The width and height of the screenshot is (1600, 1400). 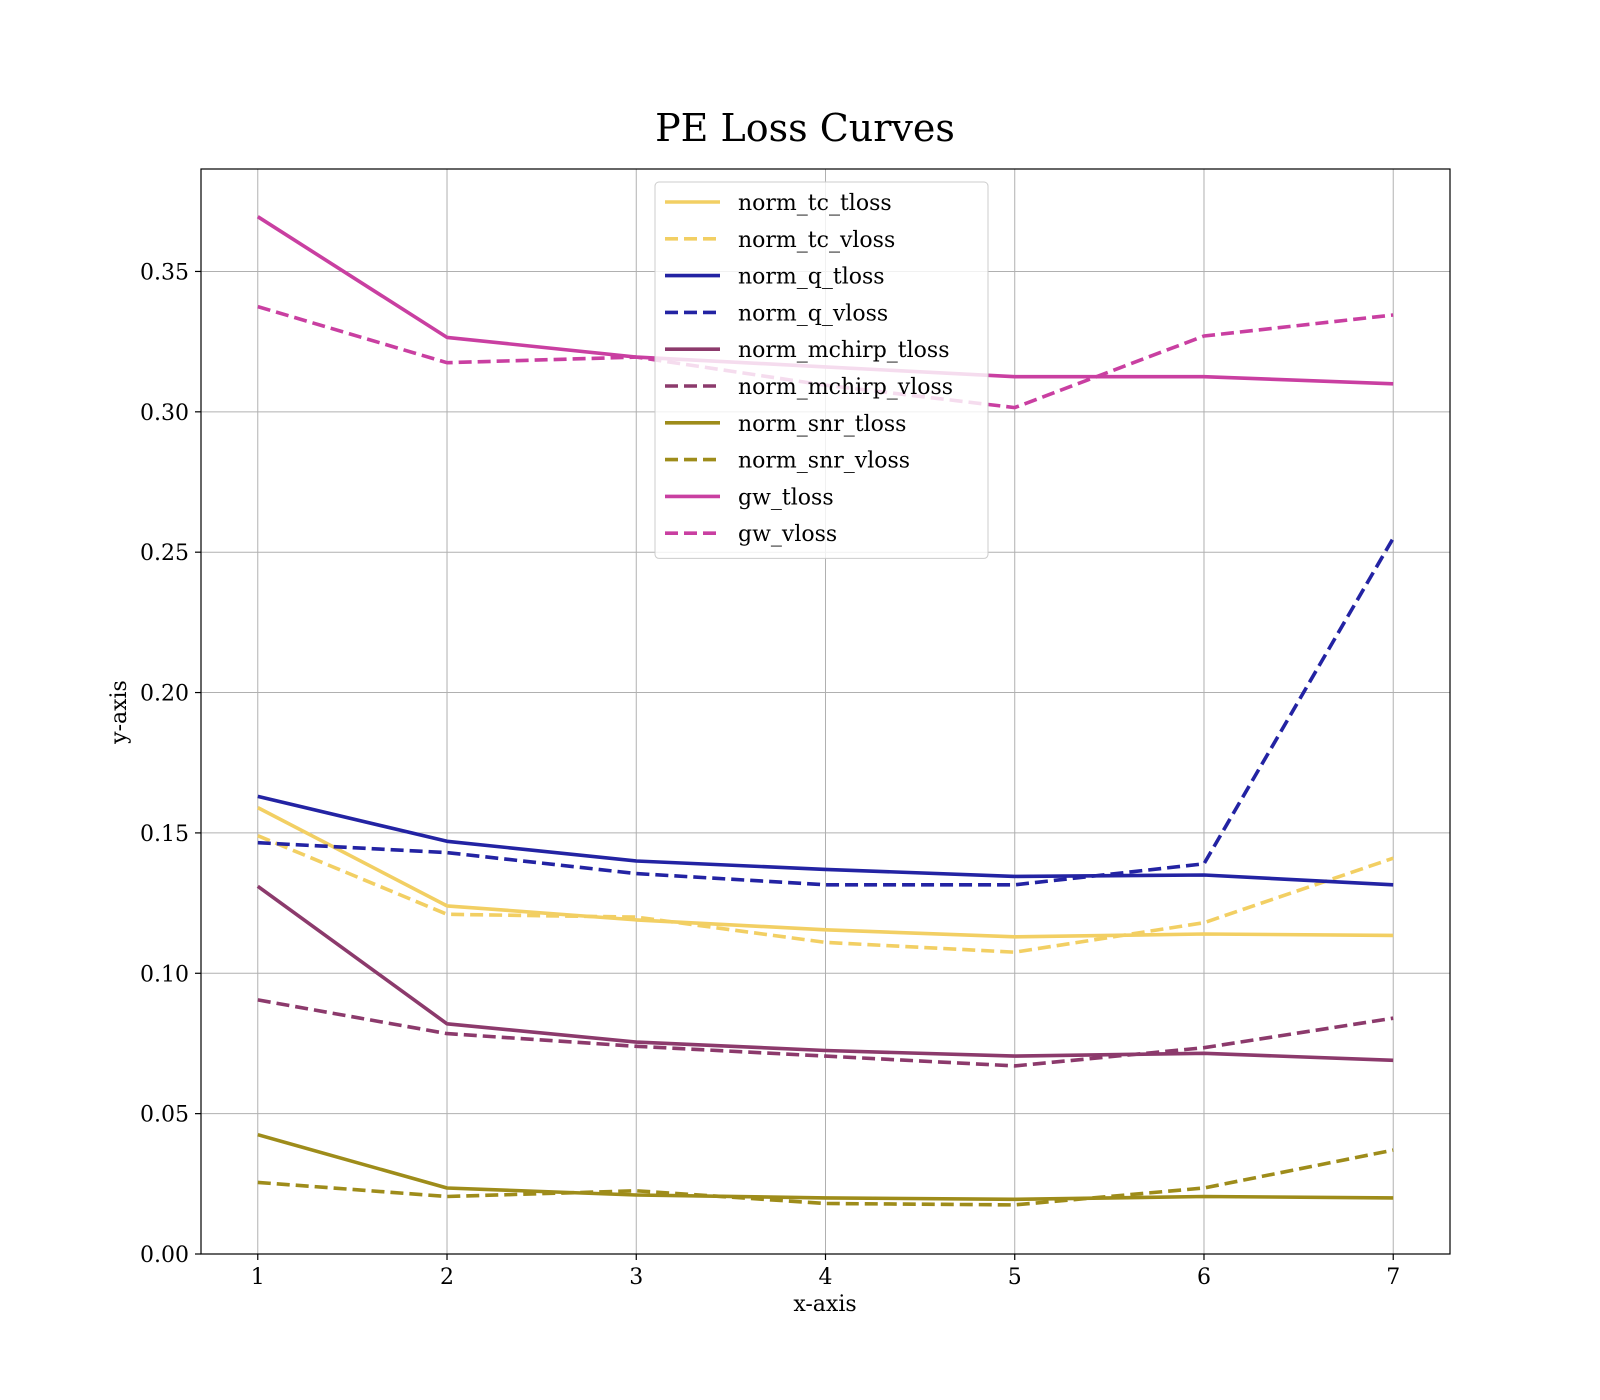 What do you see at coordinates (164, 553) in the screenshot?
I see `y-tick-label: 0.25` at bounding box center [164, 553].